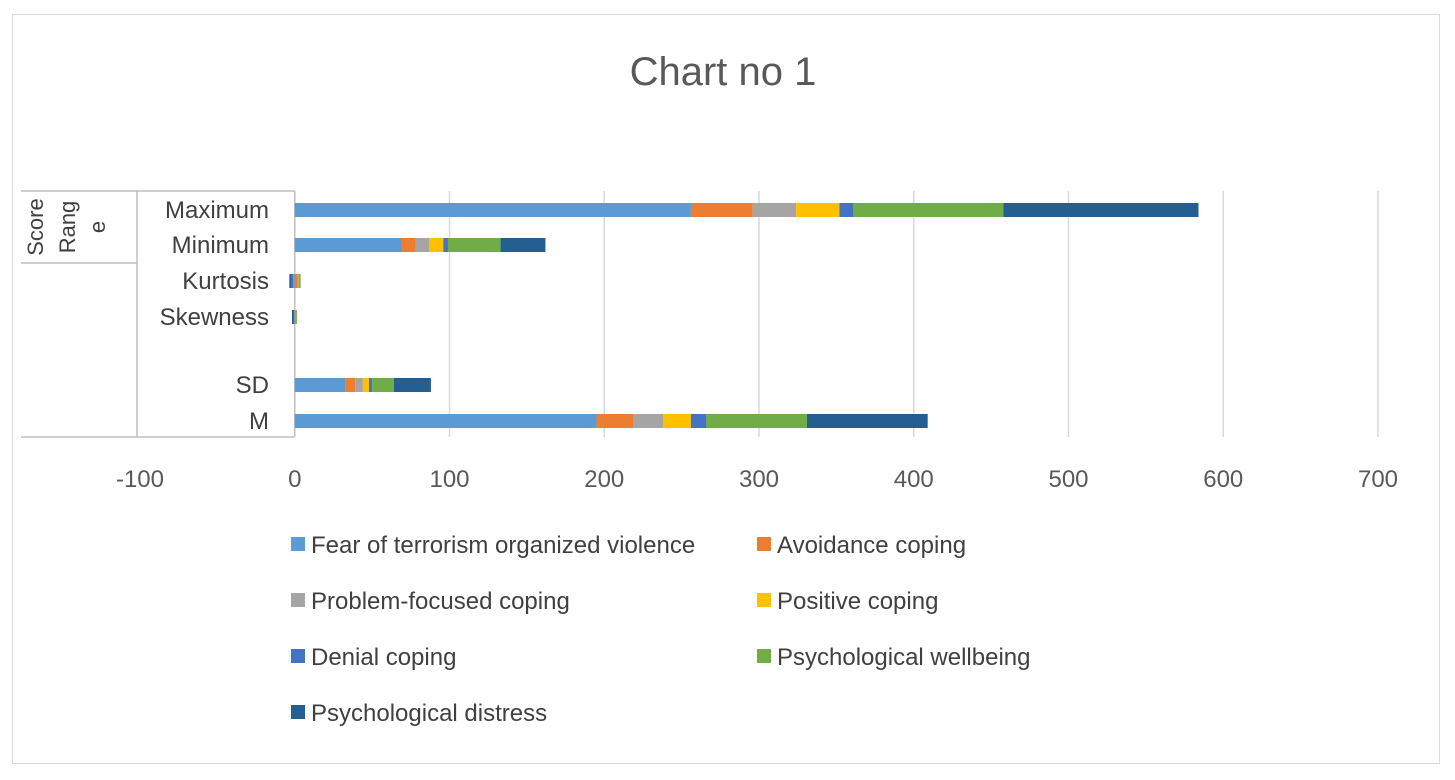  What do you see at coordinates (449, 479) in the screenshot?
I see `x-tick-label: 100` at bounding box center [449, 479].